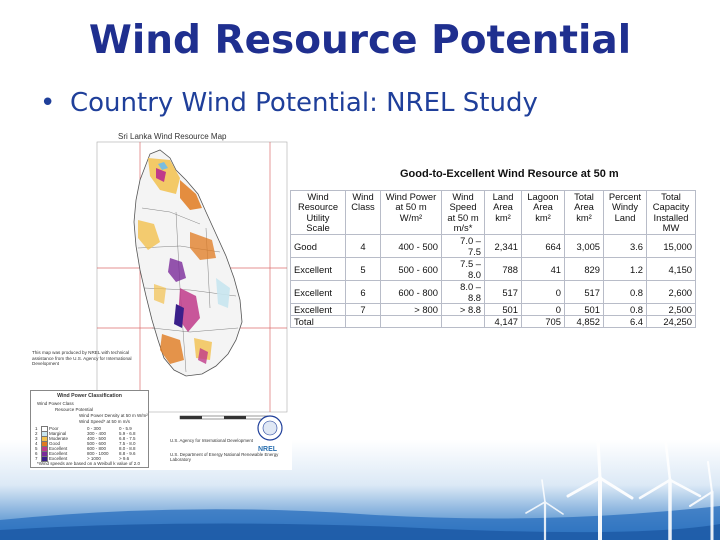  I want to click on class-potential: Good, so click(55, 443).